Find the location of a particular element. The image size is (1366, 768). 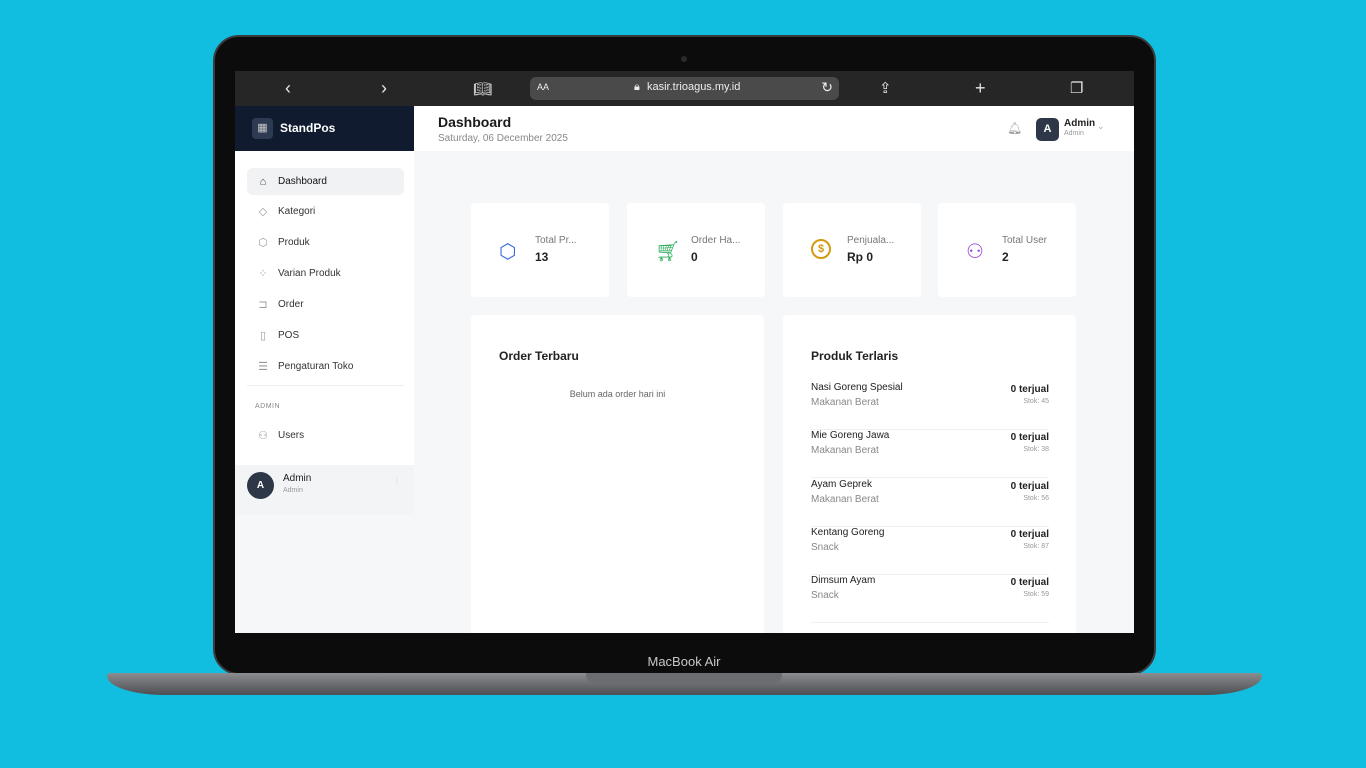

device-label: MacBook Air is located at coordinates (684, 661).